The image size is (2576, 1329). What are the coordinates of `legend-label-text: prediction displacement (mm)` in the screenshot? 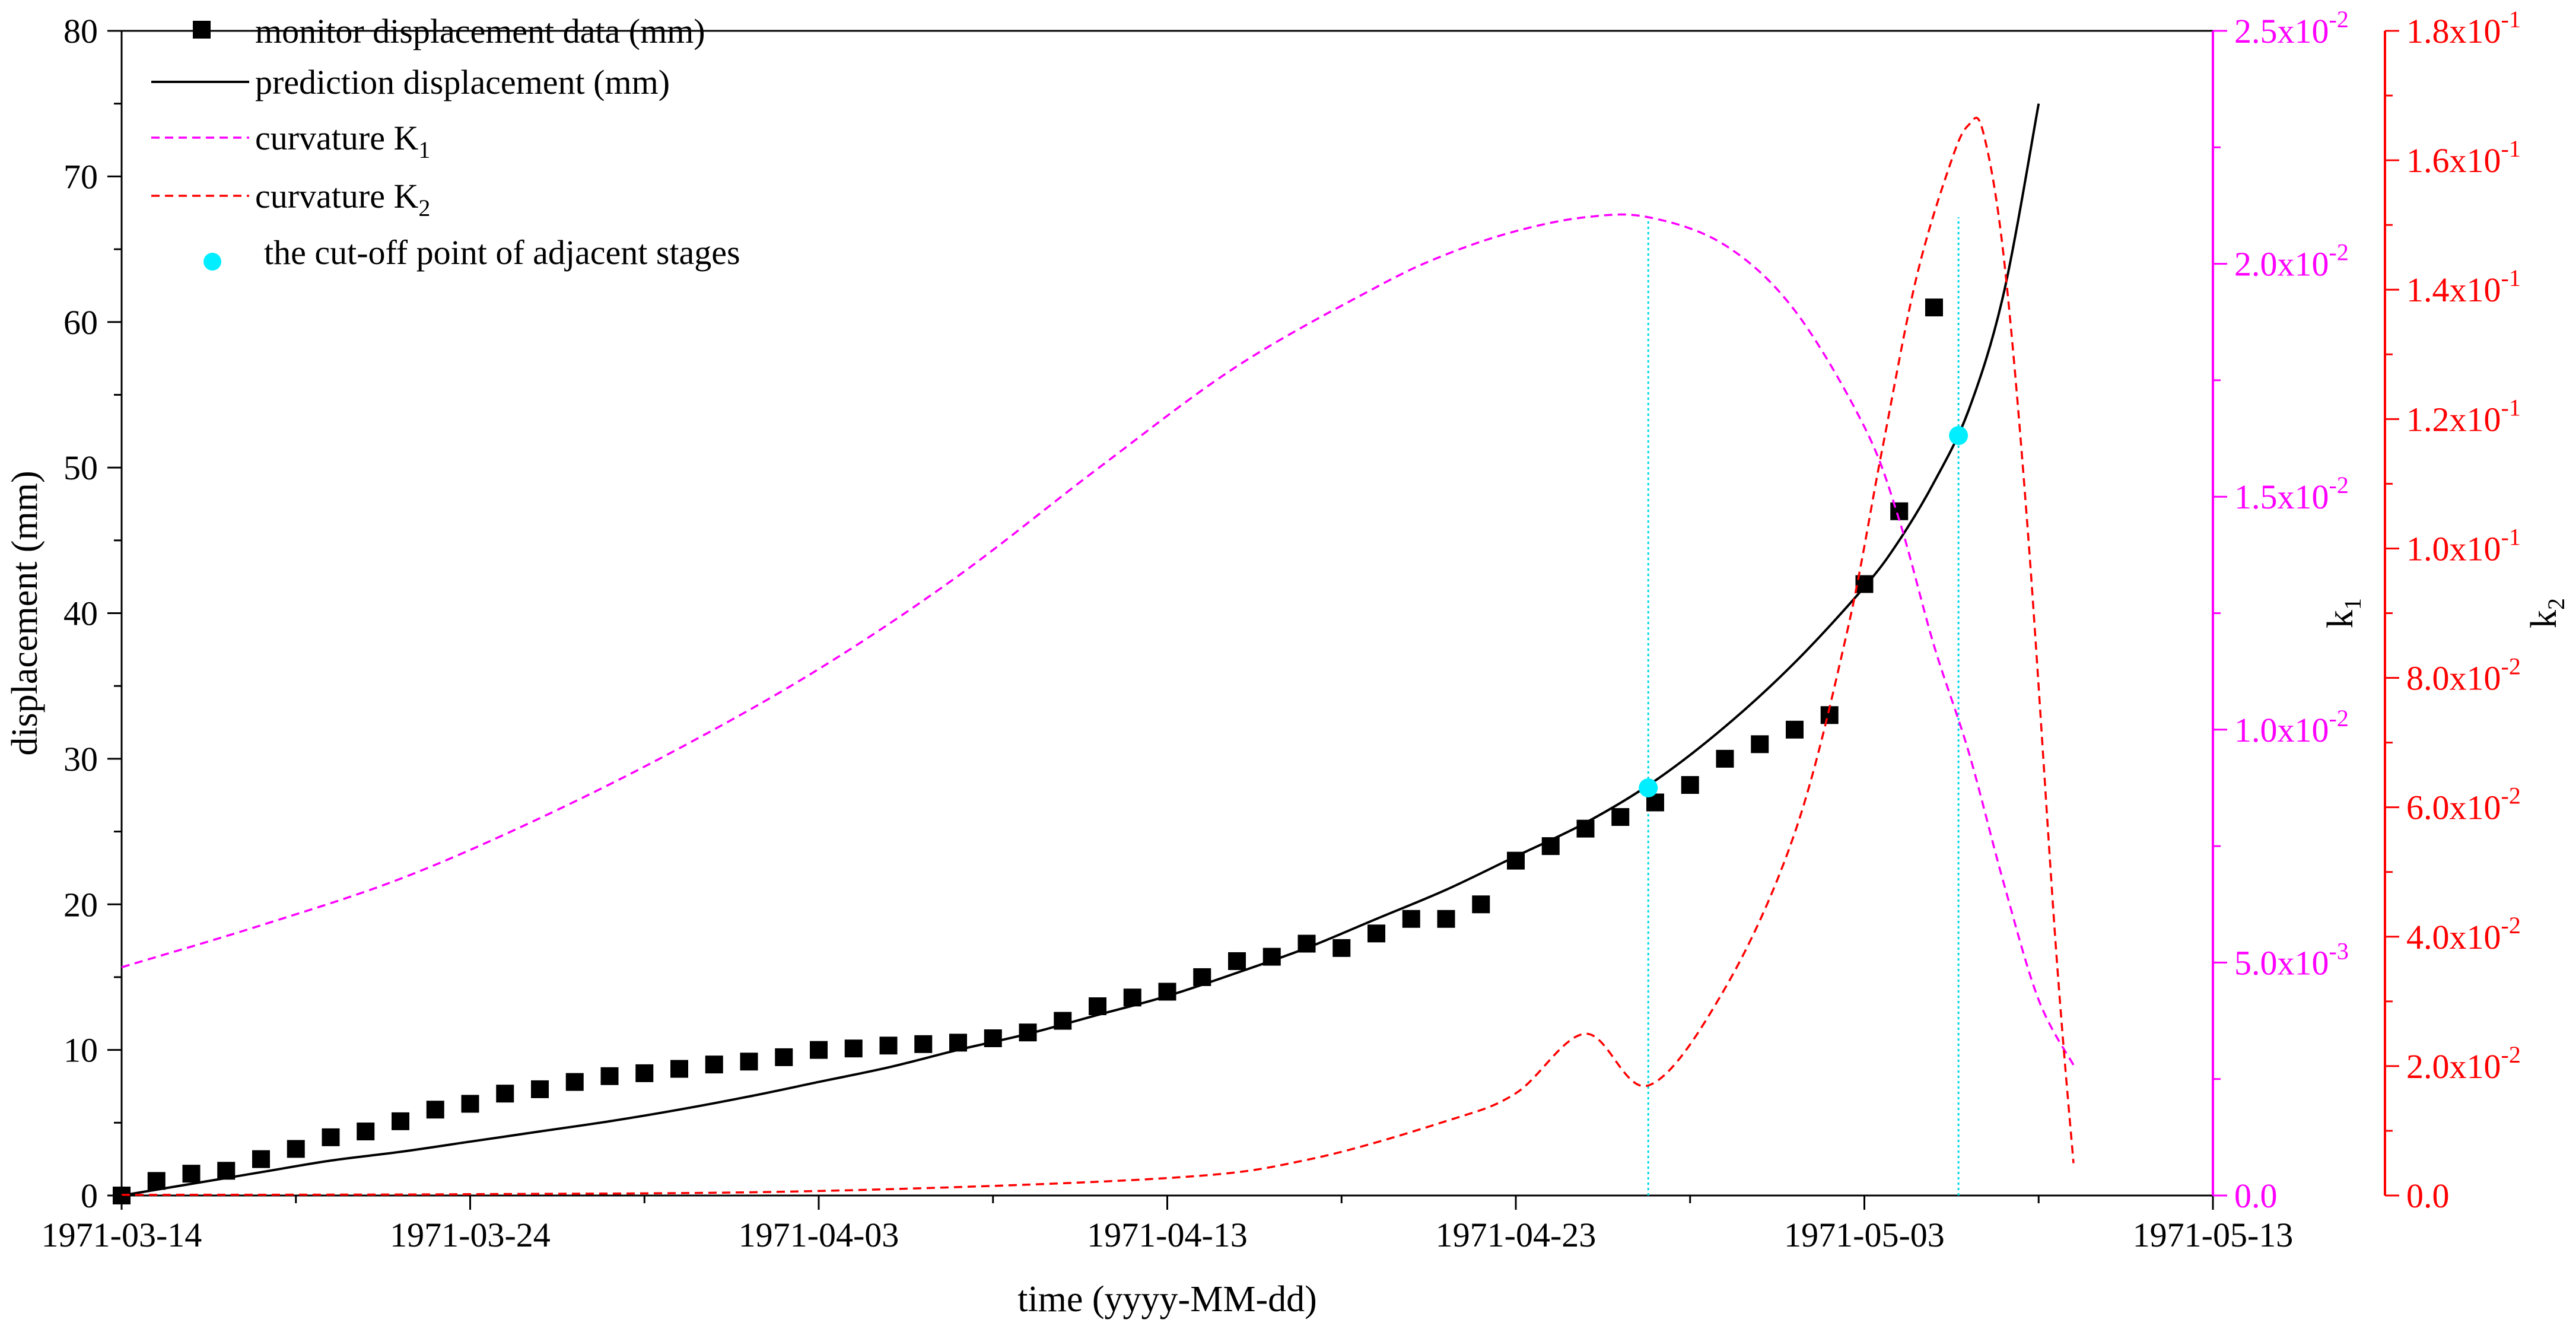 It's located at (462, 82).